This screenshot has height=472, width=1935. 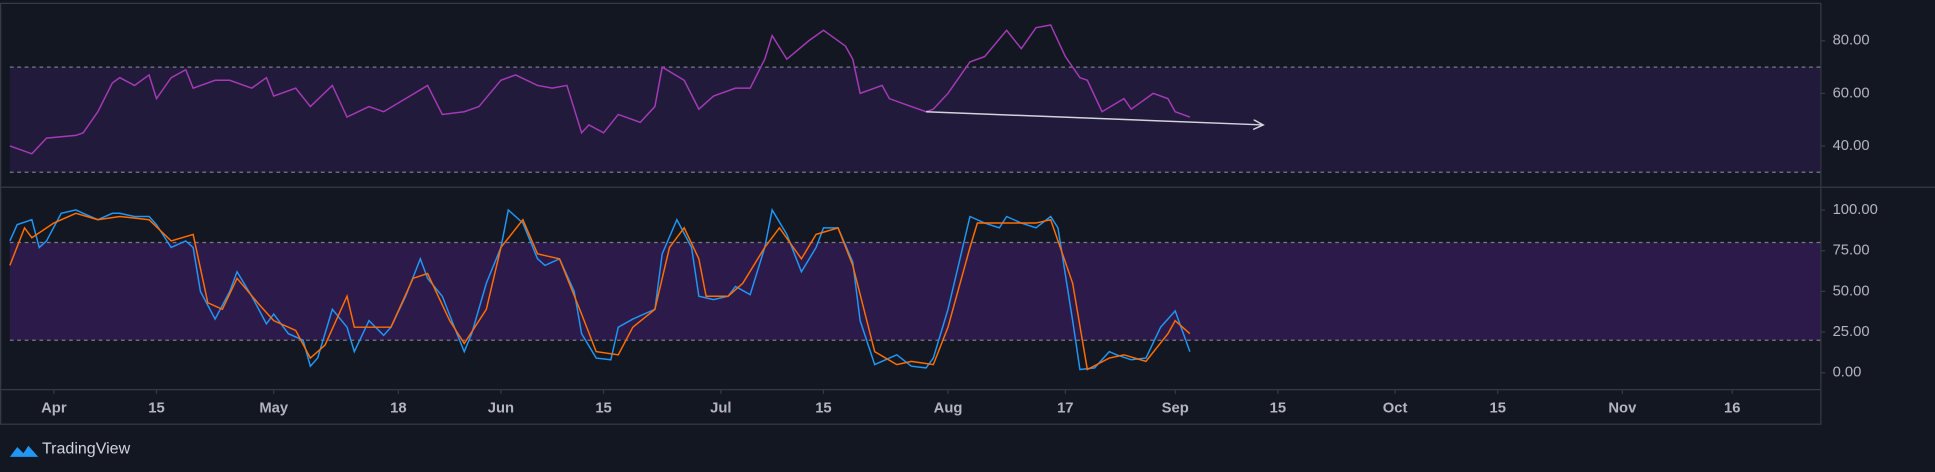 I want to click on x-tick-label: Aug, so click(x=948, y=409).